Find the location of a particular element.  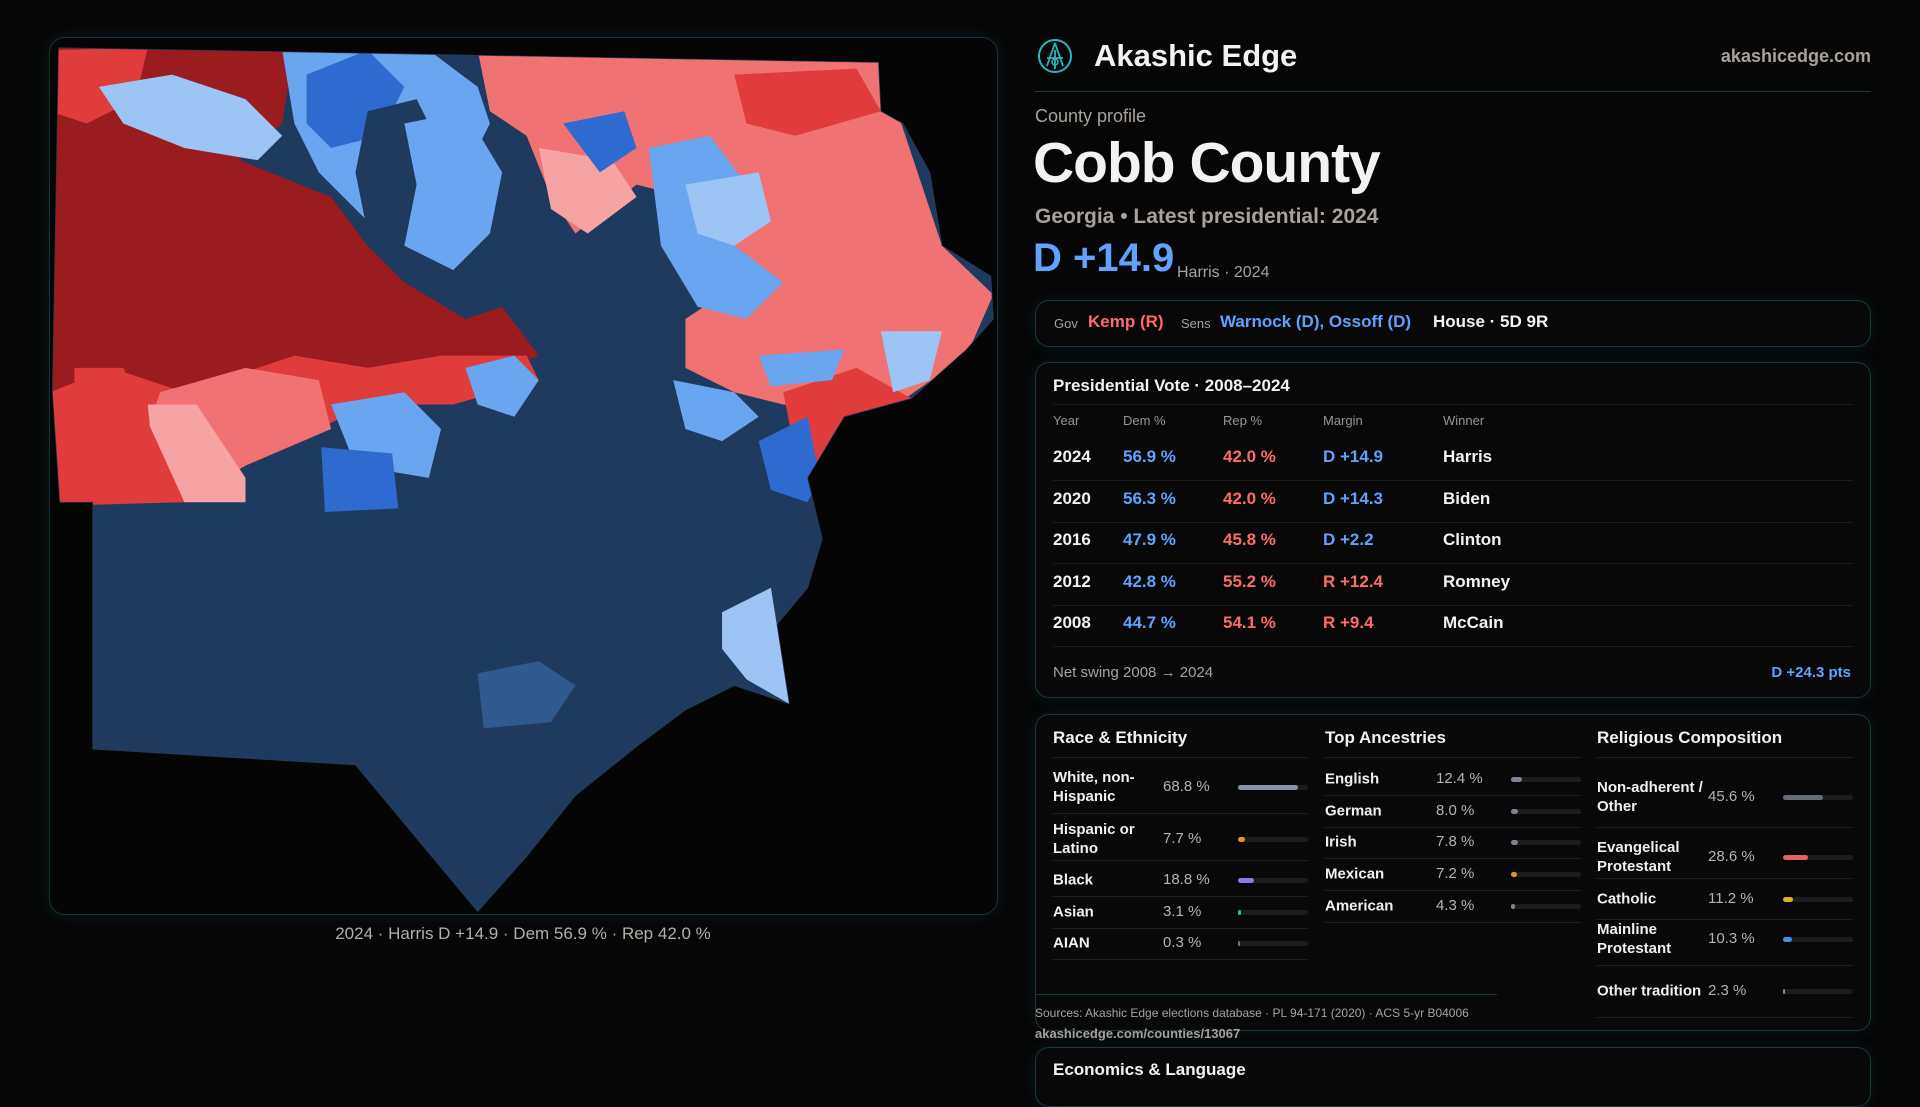

religion-item-label: Other tradition is located at coordinates (1649, 991).